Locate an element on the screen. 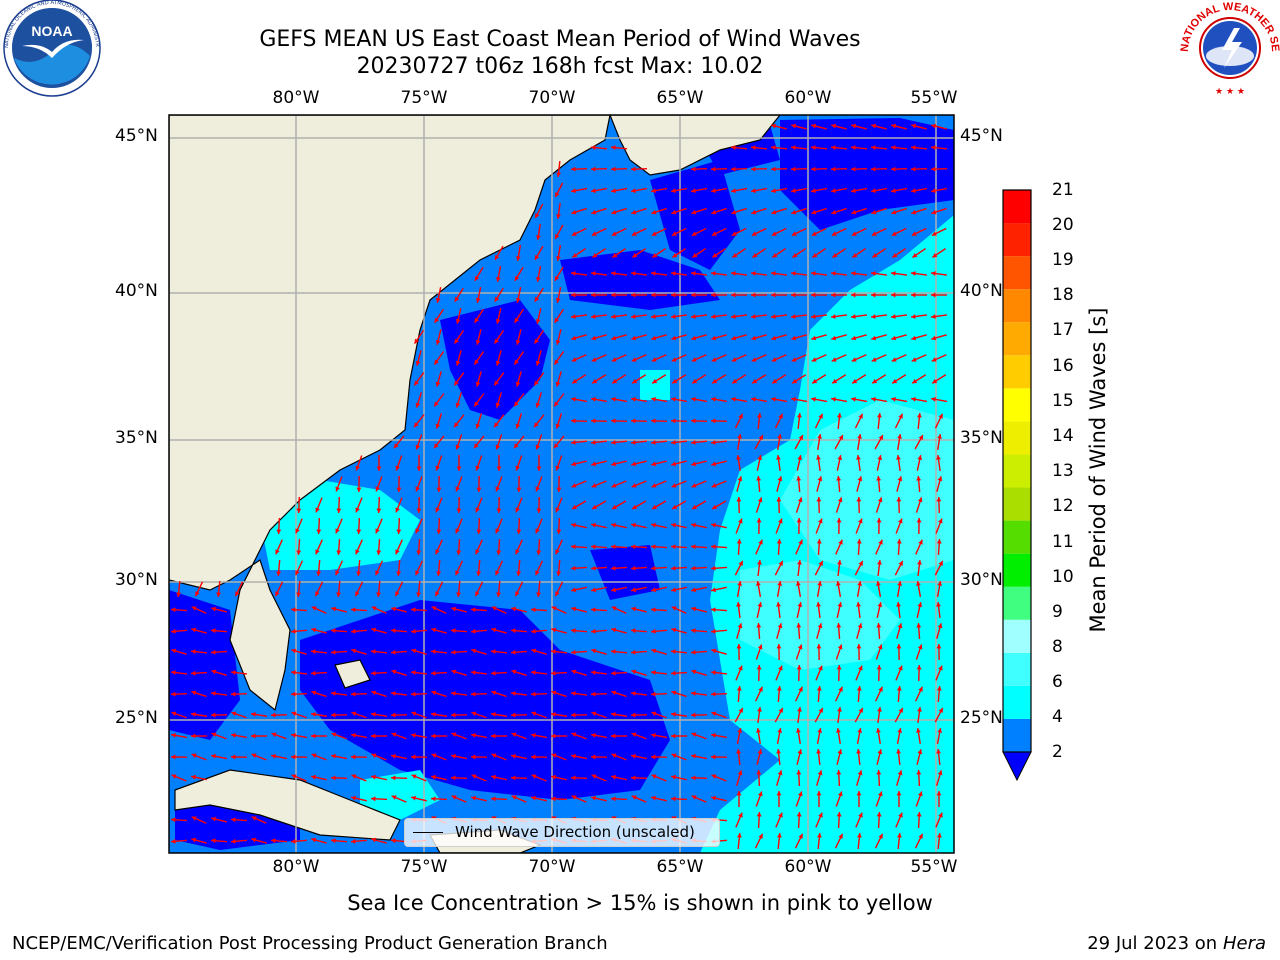  footer-date-text: 29 Jul 2023 on is located at coordinates (1155, 943).